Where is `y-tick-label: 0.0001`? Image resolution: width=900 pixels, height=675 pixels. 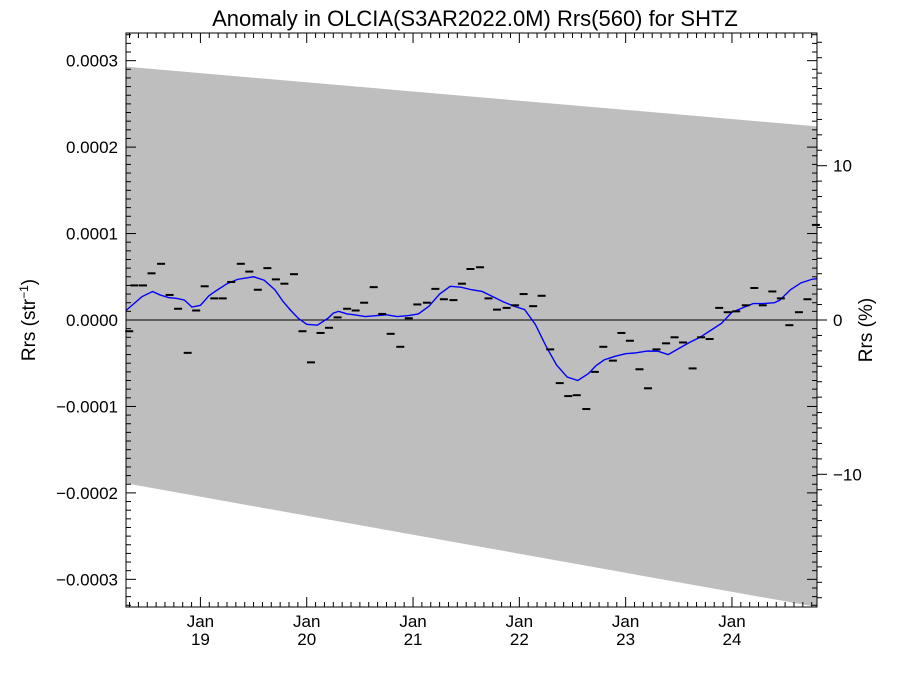
y-tick-label: 0.0001 is located at coordinates (92, 234).